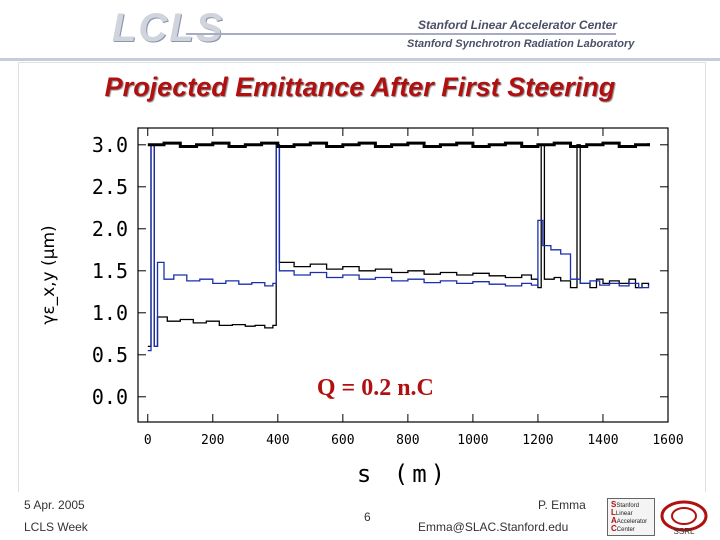  Describe the element at coordinates (367, 517) in the screenshot. I see `page-number: 6` at that location.